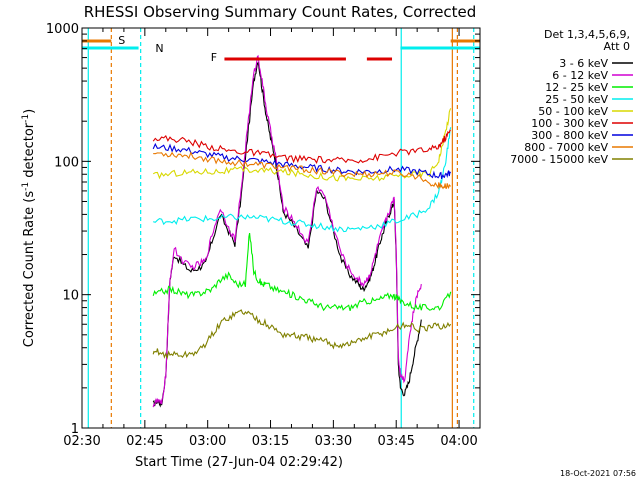  What do you see at coordinates (569, 123) in the screenshot?
I see `legend-label-5: 100 - 300 keV` at bounding box center [569, 123].